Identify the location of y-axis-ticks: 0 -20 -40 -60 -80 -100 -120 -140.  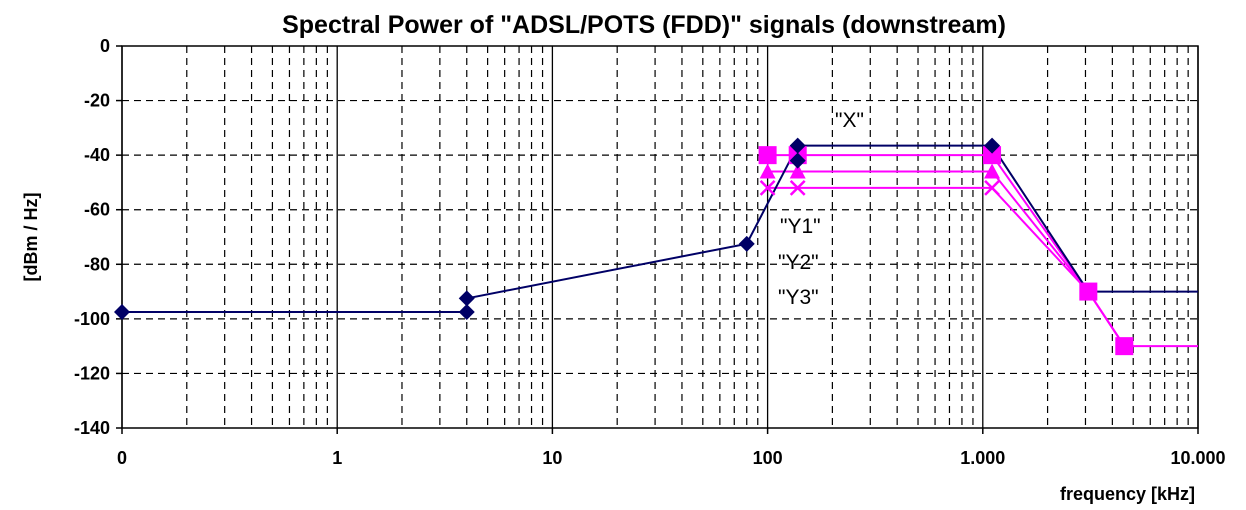
(98, 237).